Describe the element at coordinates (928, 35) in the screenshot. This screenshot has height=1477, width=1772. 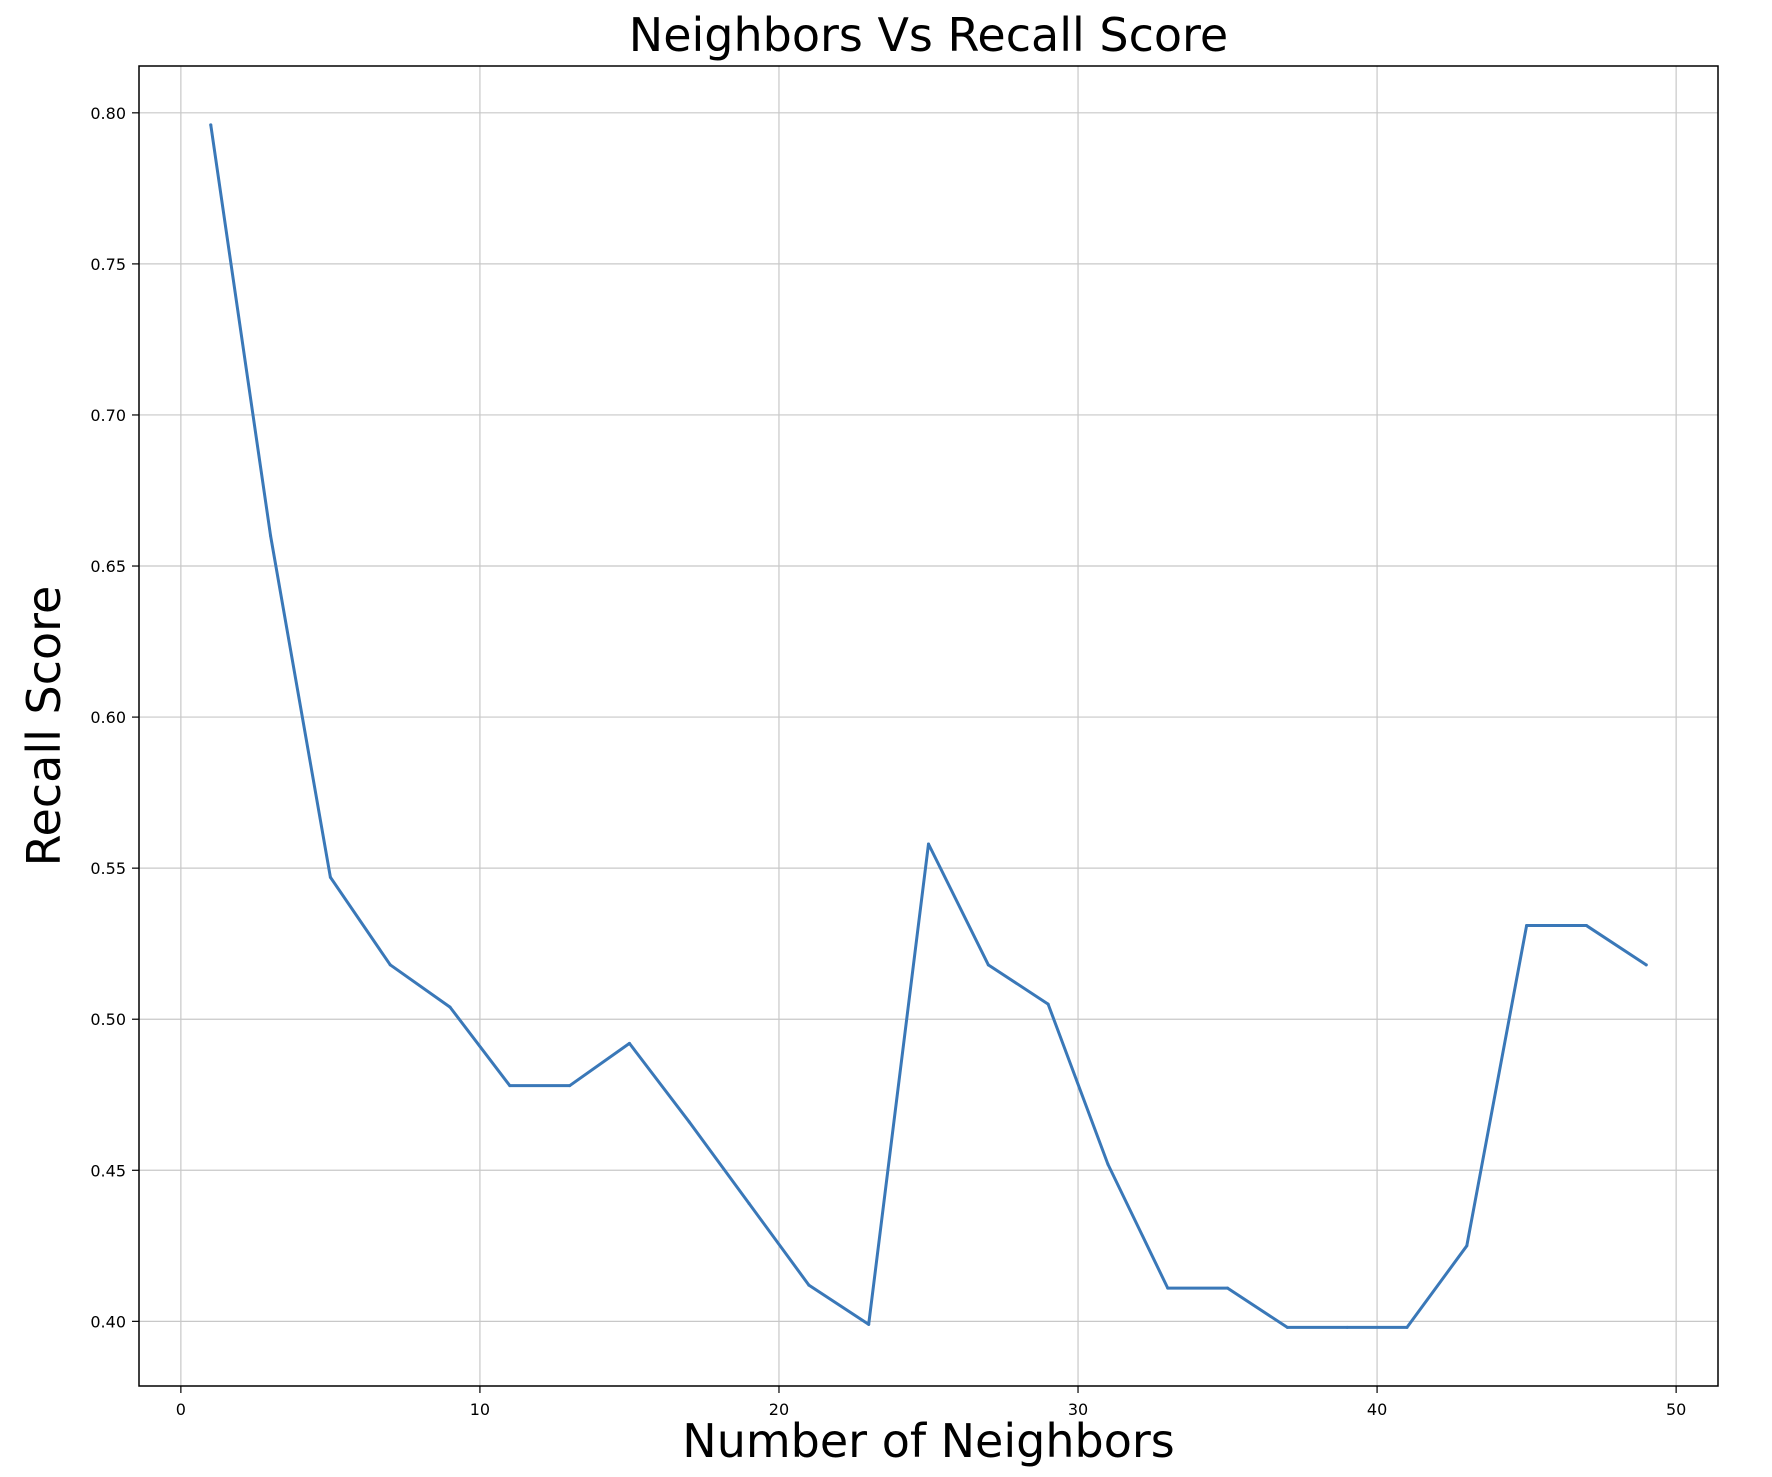
I see `chart-title: Neighbors Vs Recall Score` at that location.